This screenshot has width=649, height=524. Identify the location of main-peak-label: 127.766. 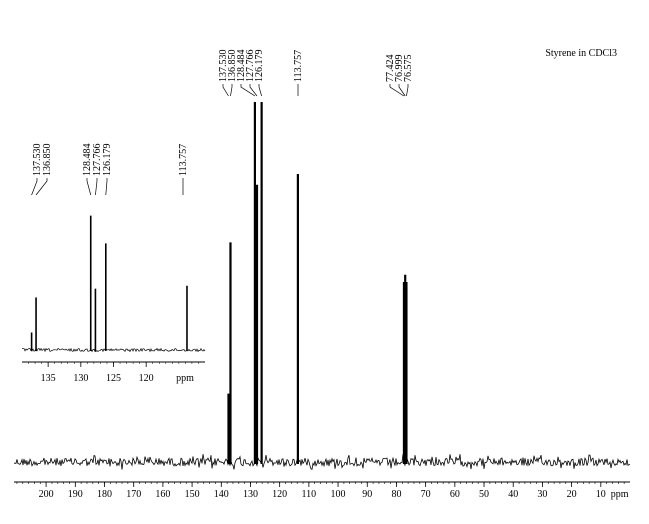
(250, 66).